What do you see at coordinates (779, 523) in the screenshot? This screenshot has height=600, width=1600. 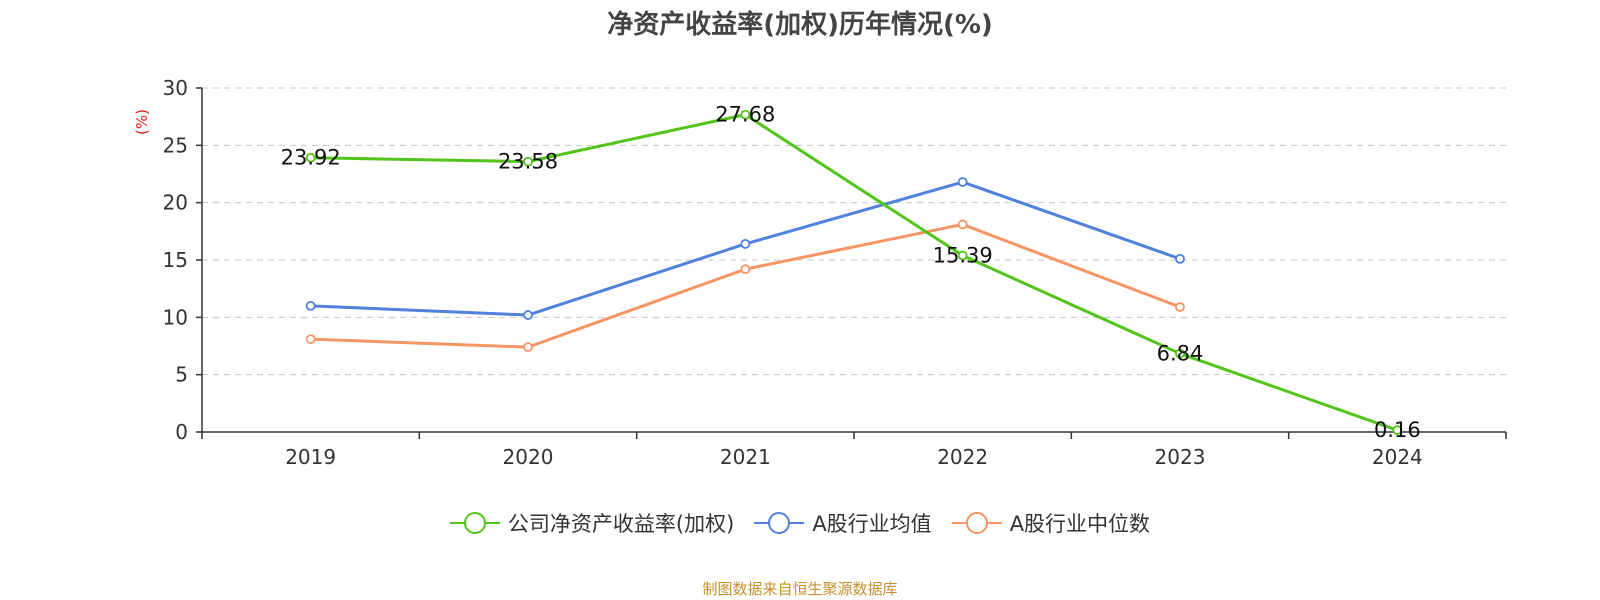 I see `legend-swatch-industry-avg` at bounding box center [779, 523].